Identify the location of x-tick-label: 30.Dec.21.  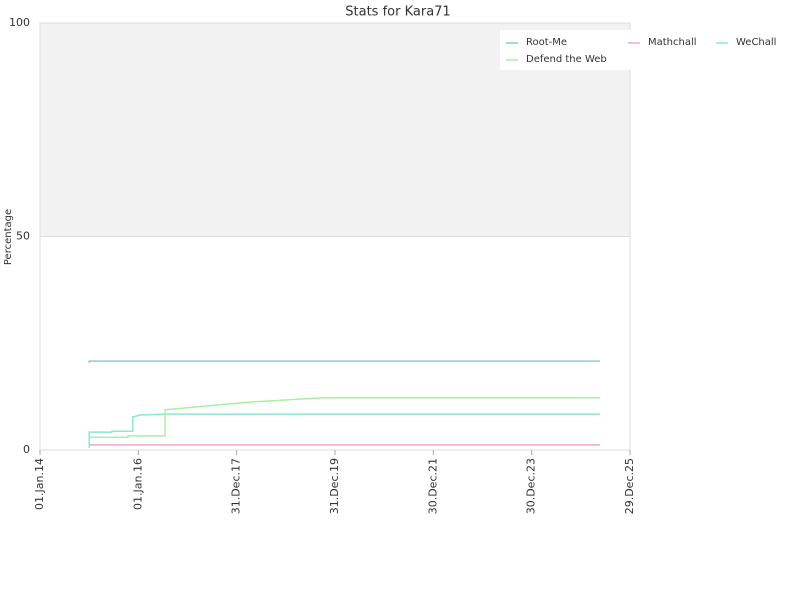
(432, 486).